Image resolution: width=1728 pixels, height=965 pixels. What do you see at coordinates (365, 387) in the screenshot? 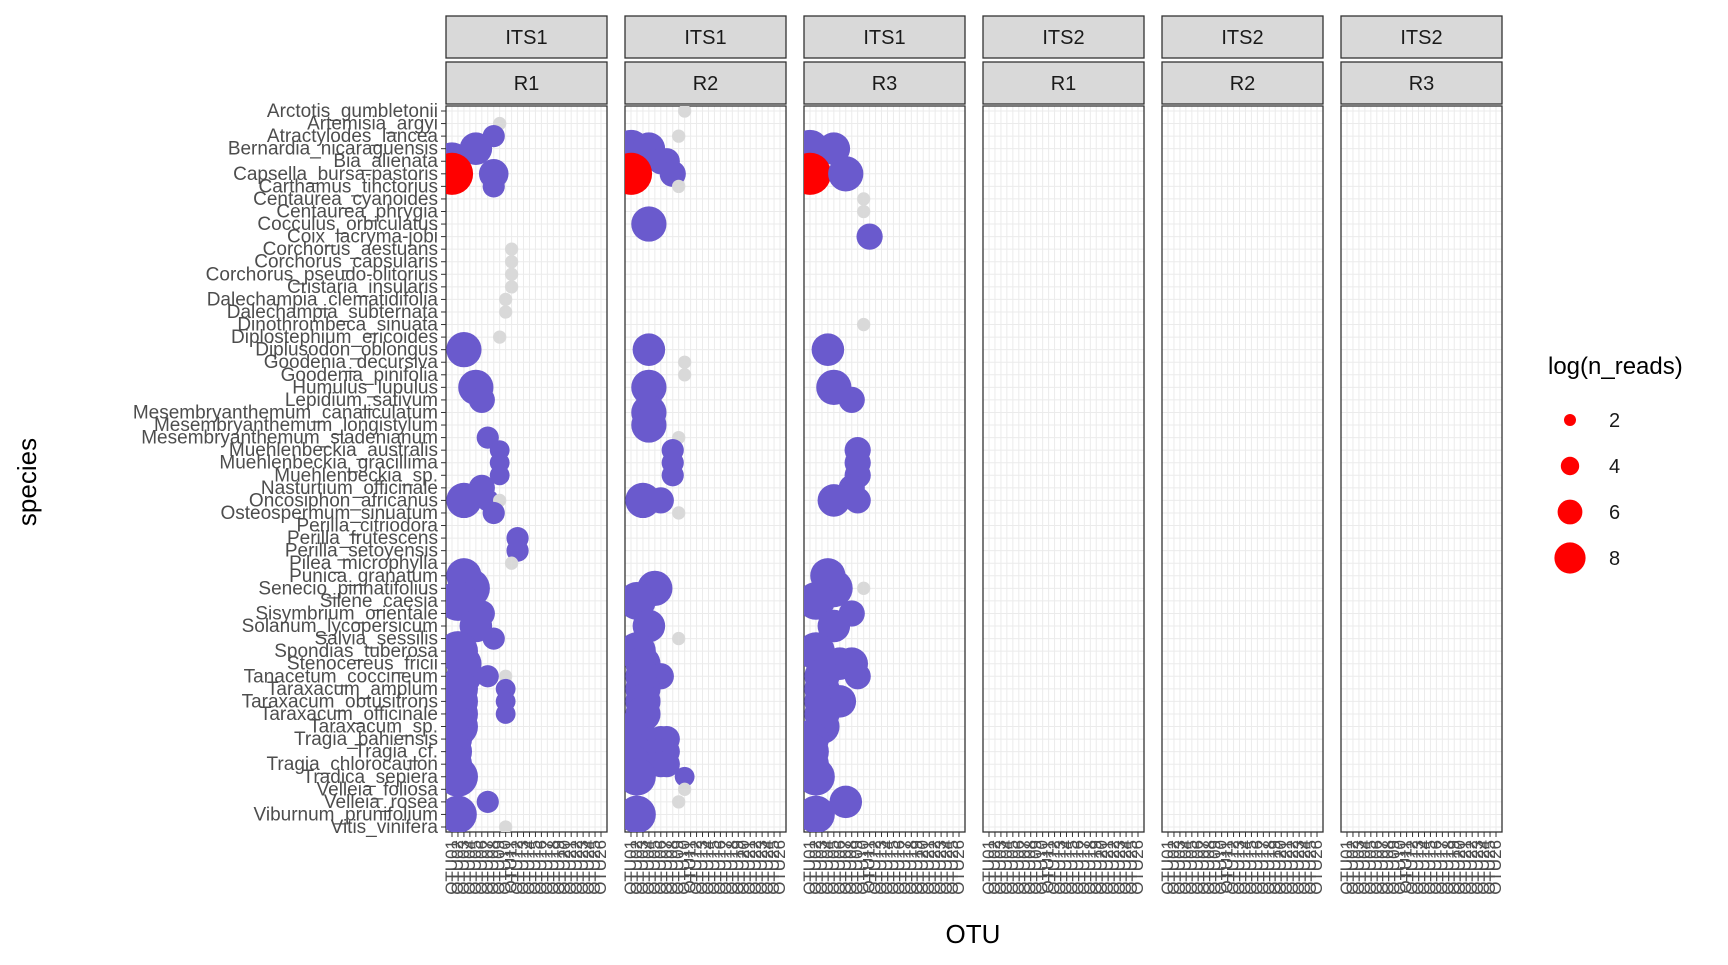
I see `y-tick-label: Humulus_lupulus` at bounding box center [365, 387].